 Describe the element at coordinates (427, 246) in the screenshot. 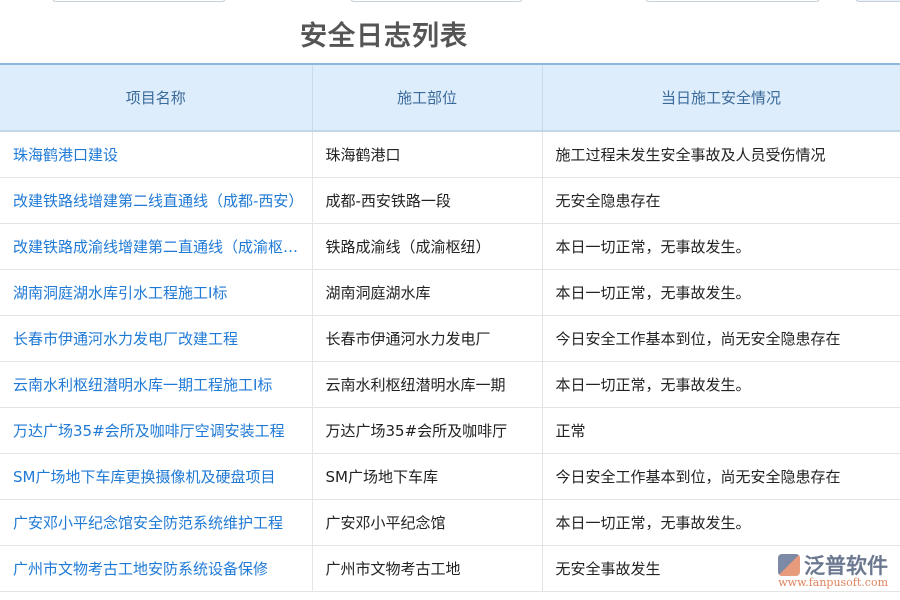

I see `construction-part-cell: 铁路成渝线（成渝枢纽）` at that location.